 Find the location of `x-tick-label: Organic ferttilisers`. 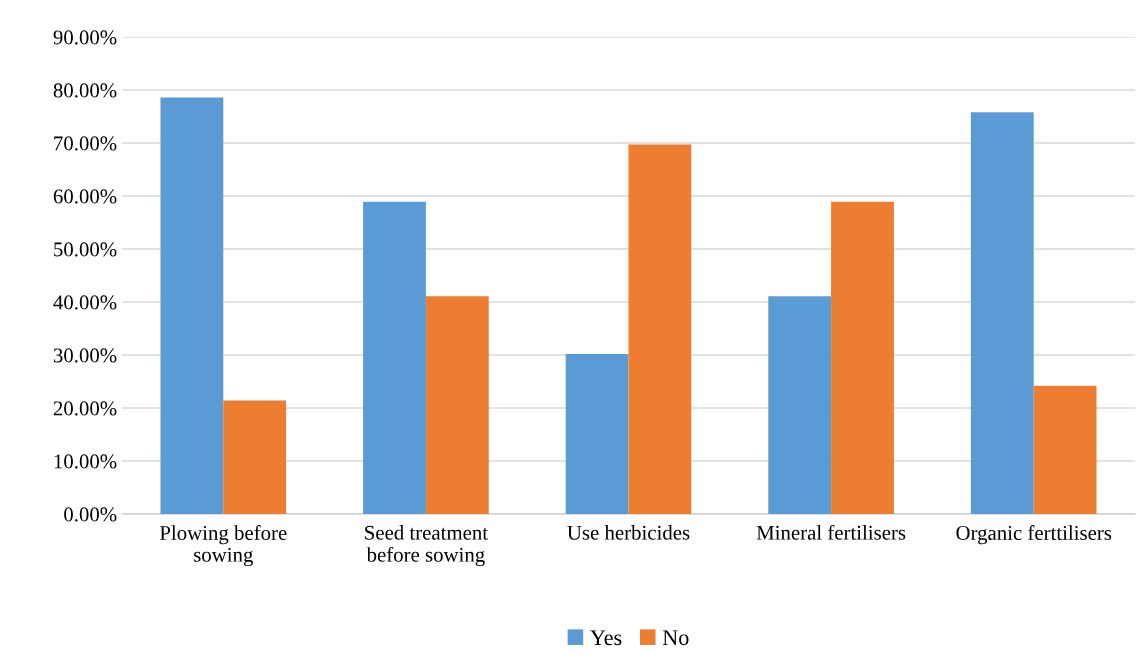

x-tick-label: Organic ferttilisers is located at coordinates (1034, 535).